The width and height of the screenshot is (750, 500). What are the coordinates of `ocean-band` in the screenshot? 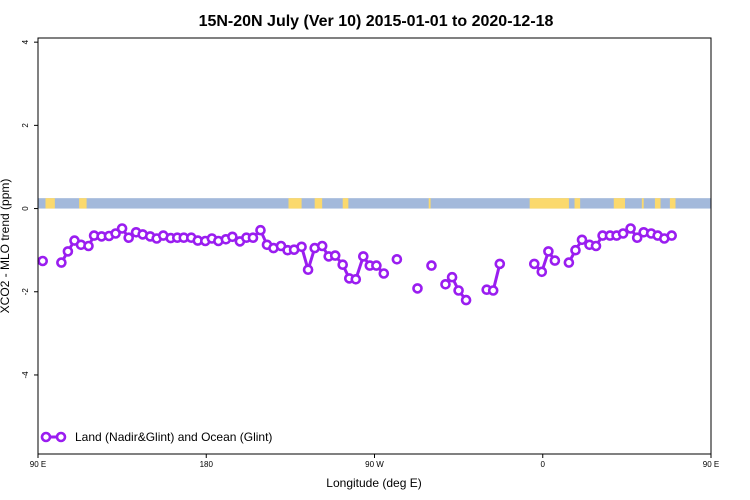 It's located at (374, 203).